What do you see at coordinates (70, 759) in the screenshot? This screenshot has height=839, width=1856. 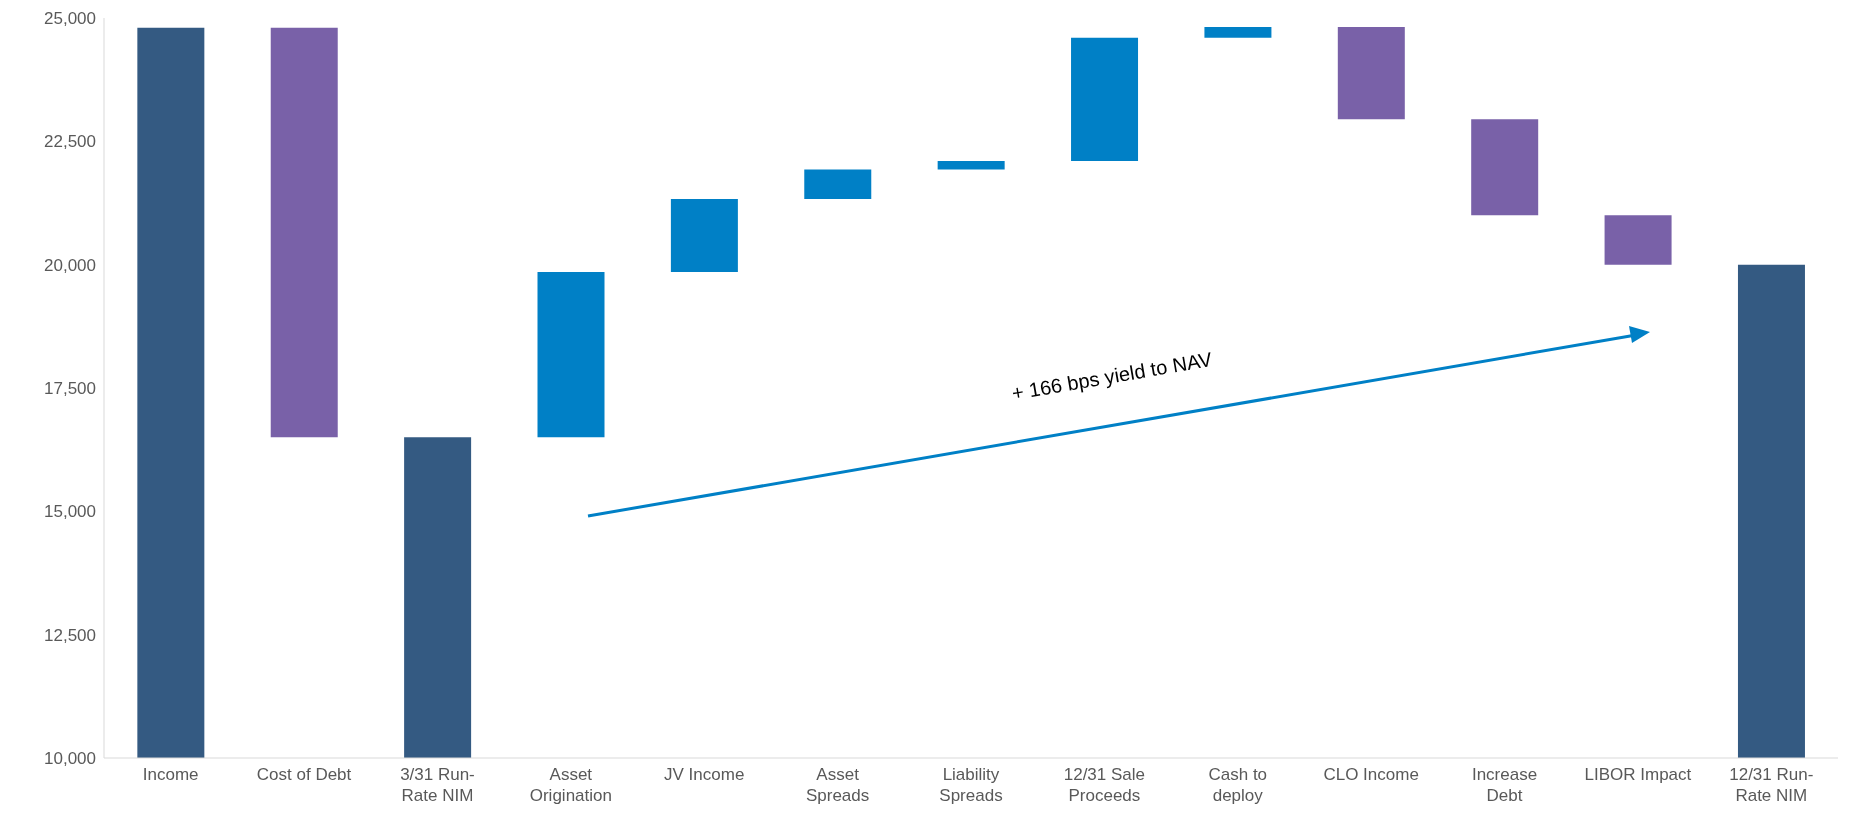 I see `y-tick-label: 10,000` at bounding box center [70, 759].